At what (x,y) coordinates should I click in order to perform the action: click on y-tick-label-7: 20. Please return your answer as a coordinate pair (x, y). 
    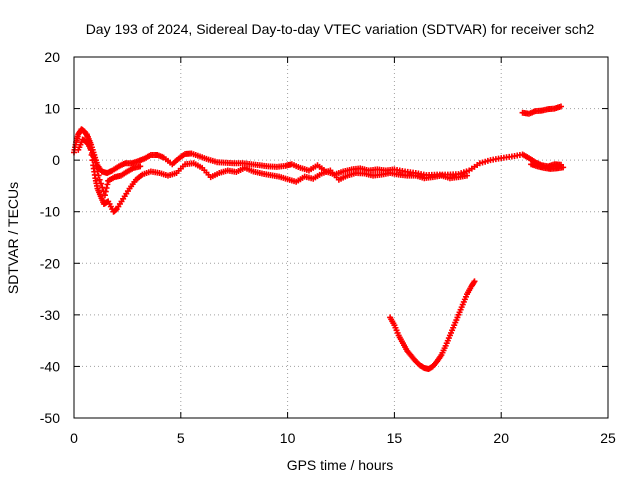
    Looking at the image, I should click on (52, 57).